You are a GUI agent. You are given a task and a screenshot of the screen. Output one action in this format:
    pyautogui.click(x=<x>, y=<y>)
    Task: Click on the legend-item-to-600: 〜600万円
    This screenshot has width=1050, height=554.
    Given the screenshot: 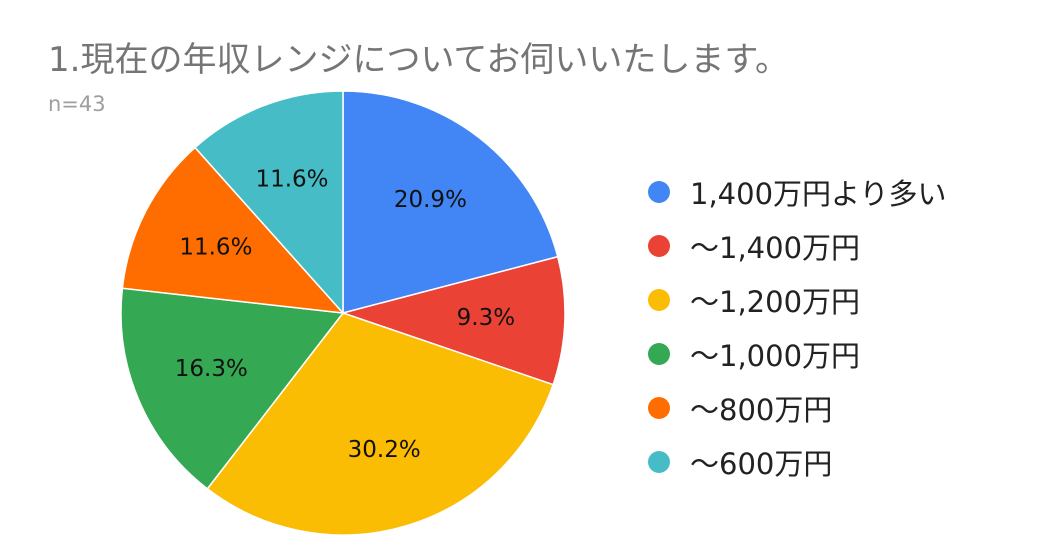 What is the action you would take?
    pyautogui.click(x=797, y=462)
    